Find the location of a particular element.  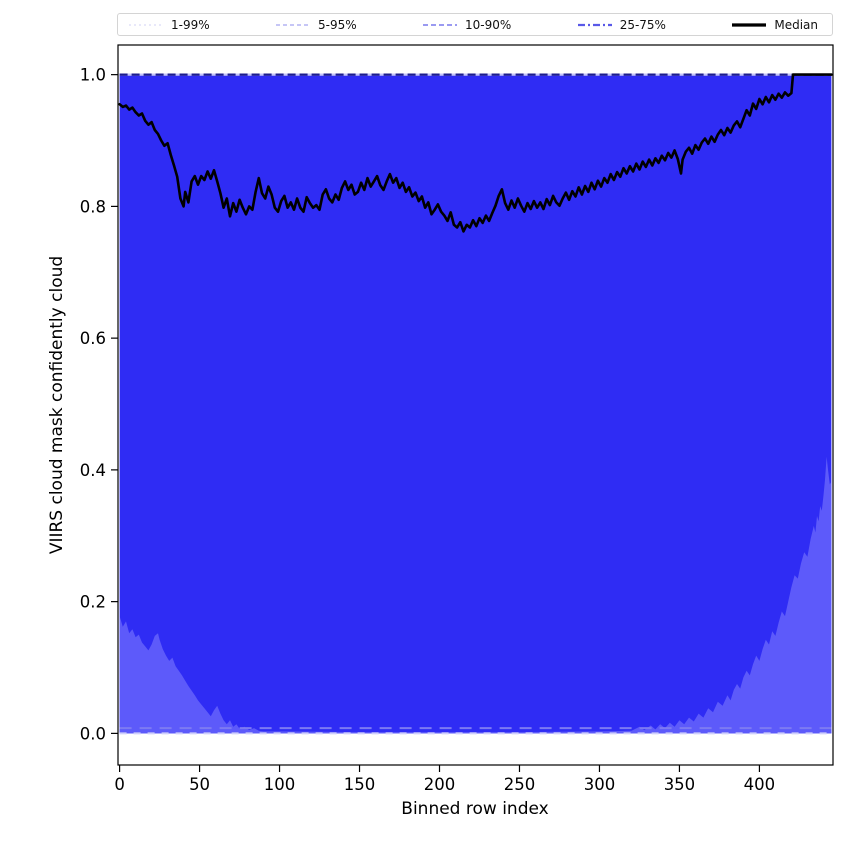

x-tick-label: 400 is located at coordinates (760, 784).